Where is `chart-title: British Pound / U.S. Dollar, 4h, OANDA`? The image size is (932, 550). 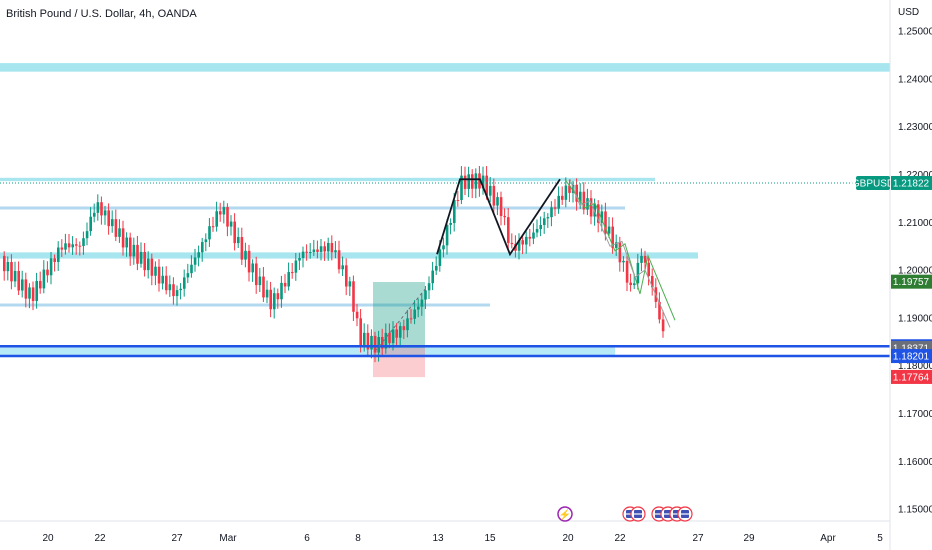 chart-title: British Pound / U.S. Dollar, 4h, OANDA is located at coordinates (101, 14).